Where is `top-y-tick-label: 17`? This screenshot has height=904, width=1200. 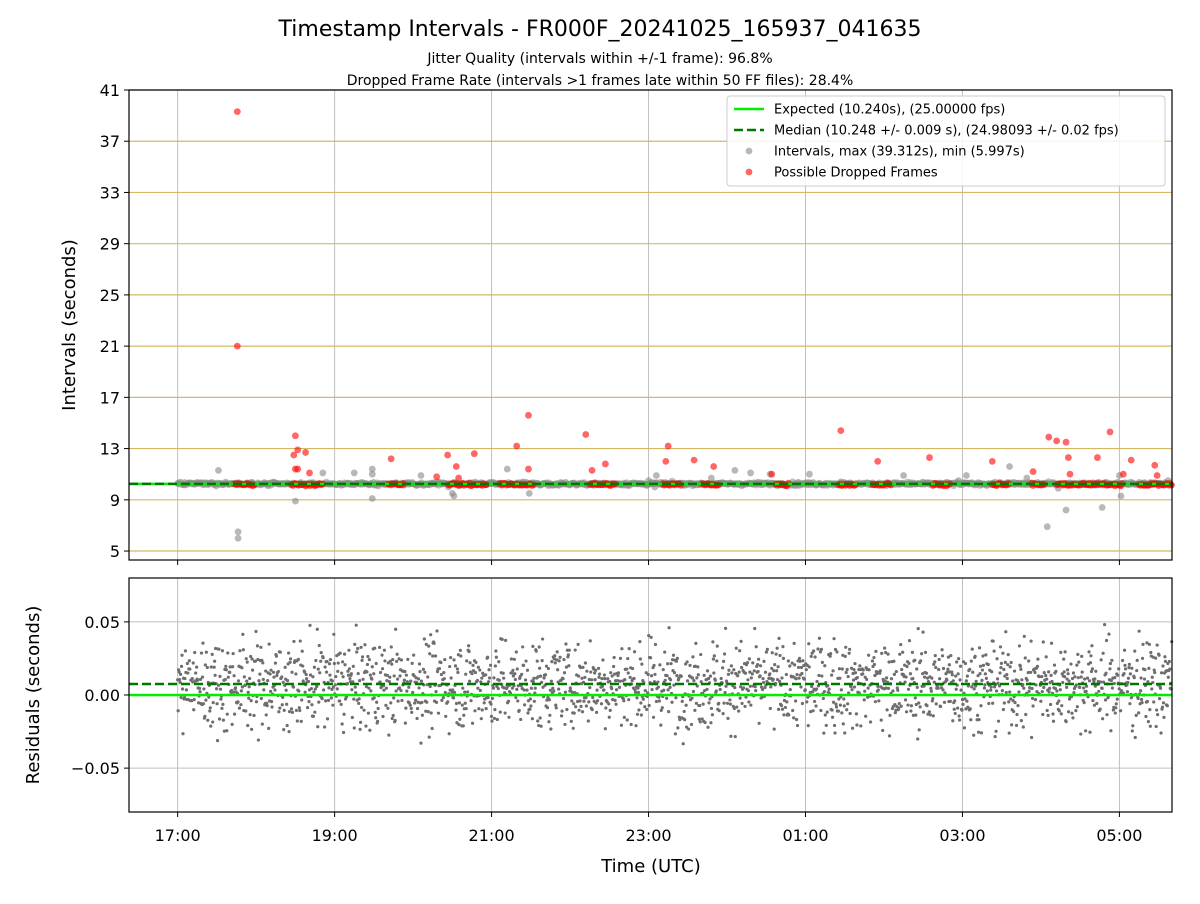
top-y-tick-label: 17 is located at coordinates (110, 397).